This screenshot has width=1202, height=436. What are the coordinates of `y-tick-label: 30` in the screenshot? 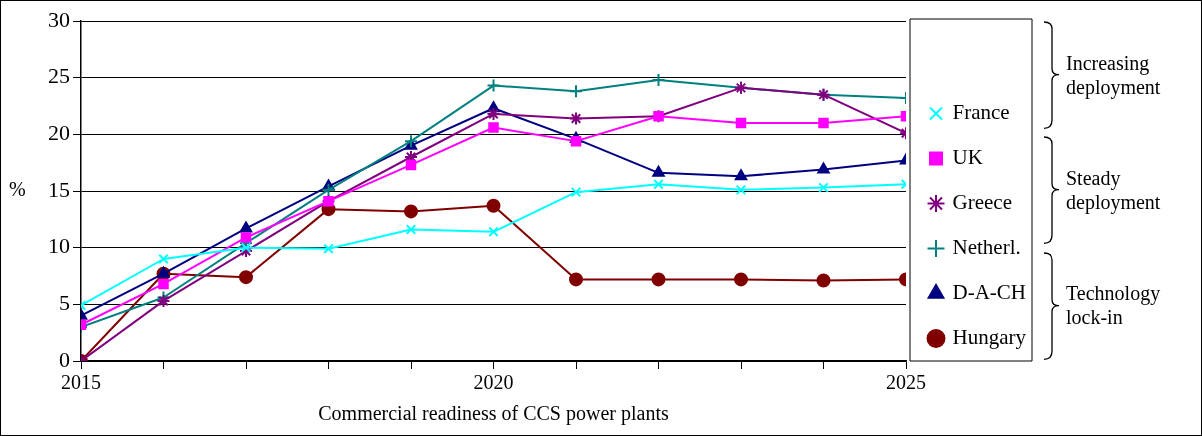 It's located at (59, 19).